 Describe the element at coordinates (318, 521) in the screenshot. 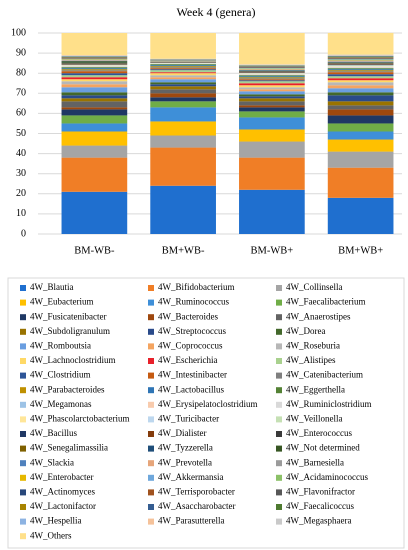

I see `legend-label: 4W_Megasphaera` at that location.